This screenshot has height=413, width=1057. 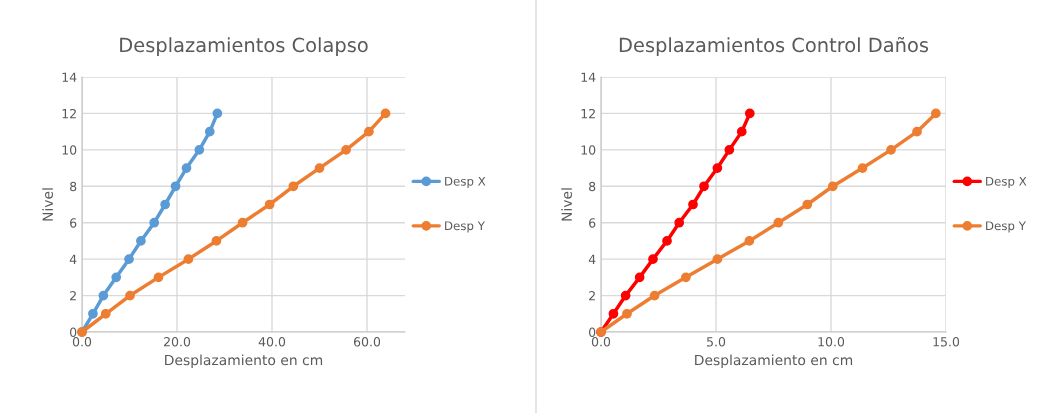 What do you see at coordinates (716, 342) in the screenshot?
I see `x-tick-label: 5.0` at bounding box center [716, 342].